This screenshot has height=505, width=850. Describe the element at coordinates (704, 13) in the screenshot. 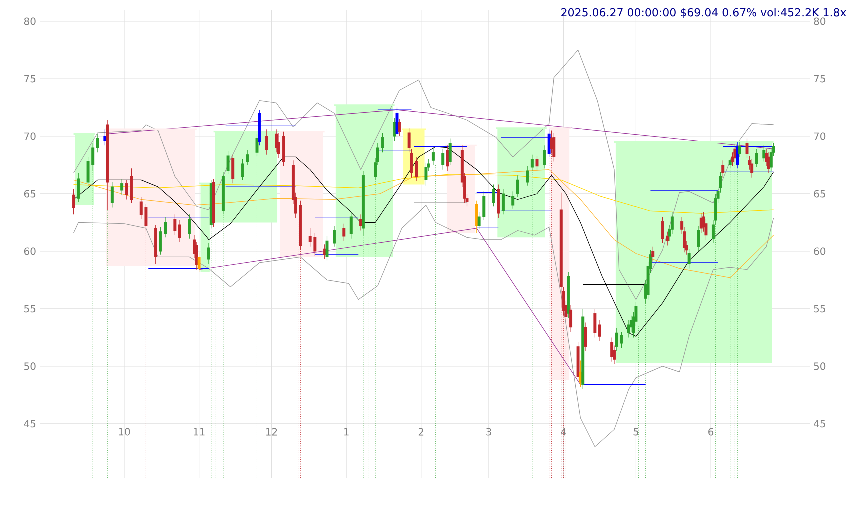

I see `chart-title: 2025.06.27 00:00:00 $69.04 0.67% vol:452.2K 1.8x` at that location.